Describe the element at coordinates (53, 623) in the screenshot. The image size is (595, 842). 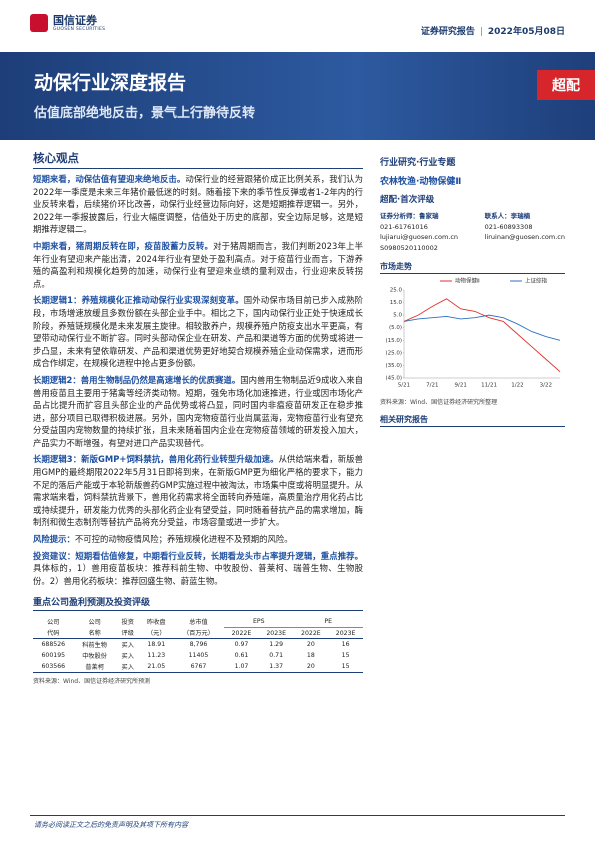
I see `header-cell: 公司` at that location.